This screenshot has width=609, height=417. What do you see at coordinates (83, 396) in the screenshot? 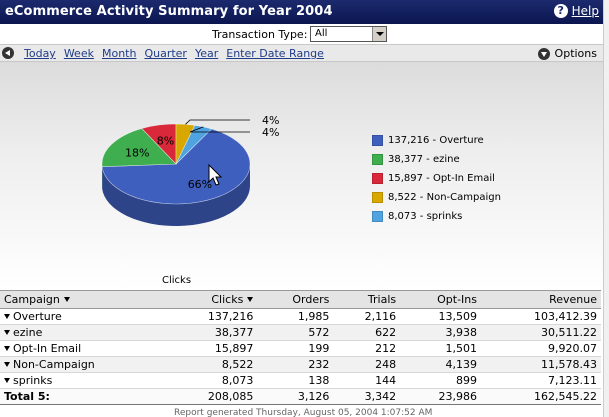
I see `total-label-cell: Total 5:` at bounding box center [83, 396].